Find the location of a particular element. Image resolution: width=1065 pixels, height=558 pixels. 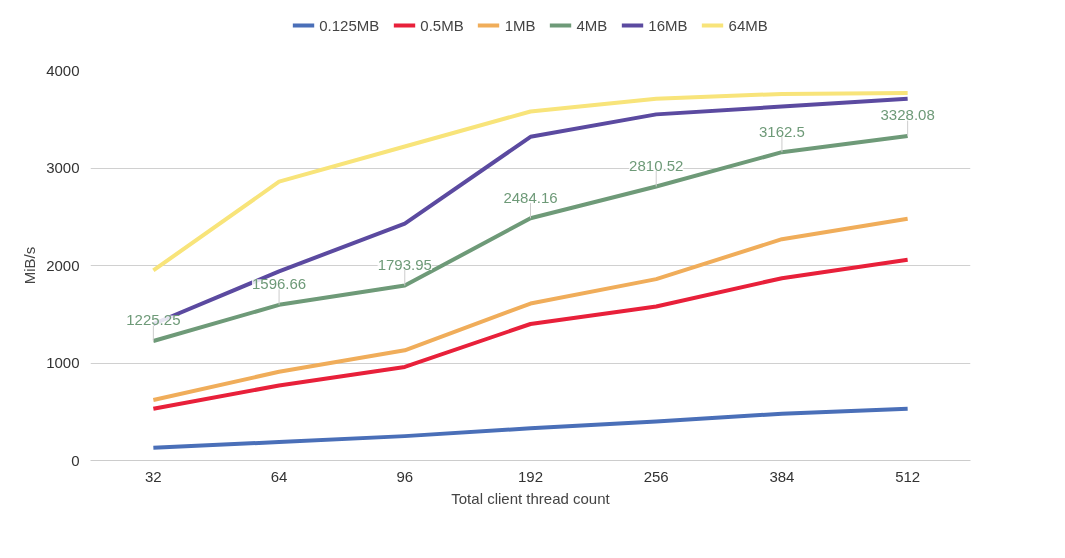

legend-label: 0.5MB is located at coordinates (442, 25).